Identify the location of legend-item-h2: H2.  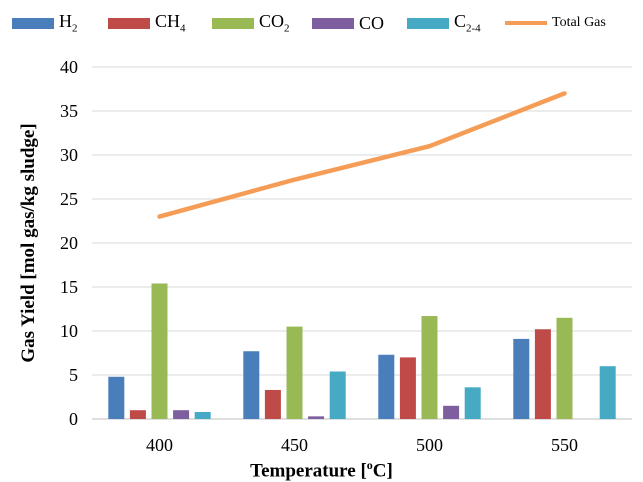
(45, 23).